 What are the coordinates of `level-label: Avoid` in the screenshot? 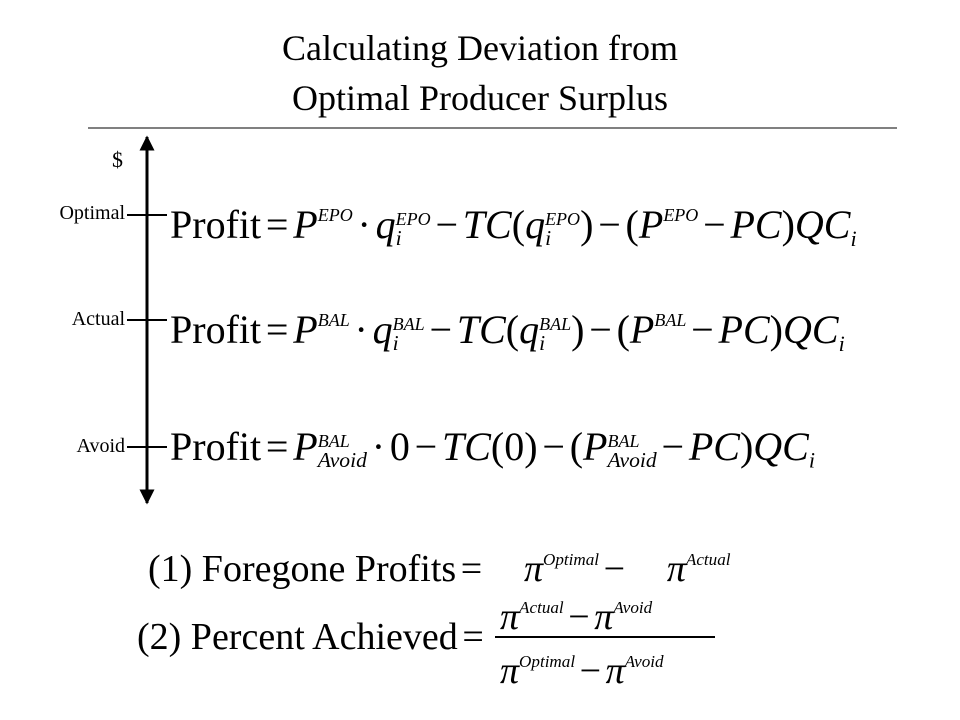 It's located at (100, 446).